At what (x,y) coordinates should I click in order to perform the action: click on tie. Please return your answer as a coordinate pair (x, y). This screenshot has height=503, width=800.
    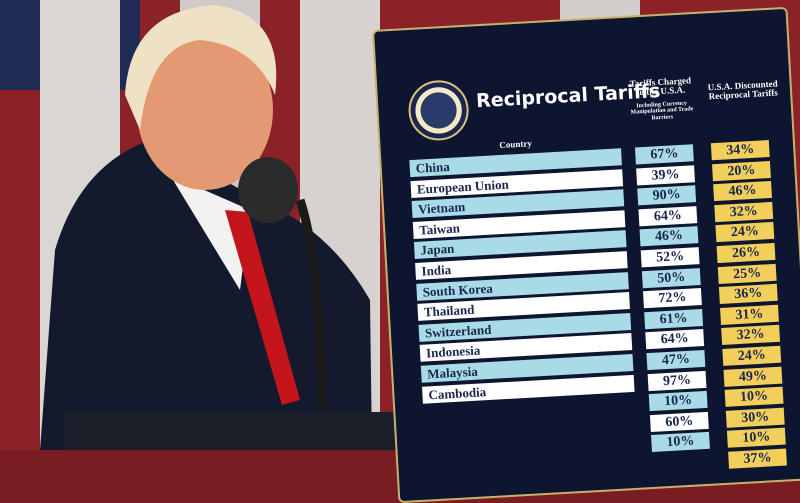
    Looking at the image, I should click on (262, 307).